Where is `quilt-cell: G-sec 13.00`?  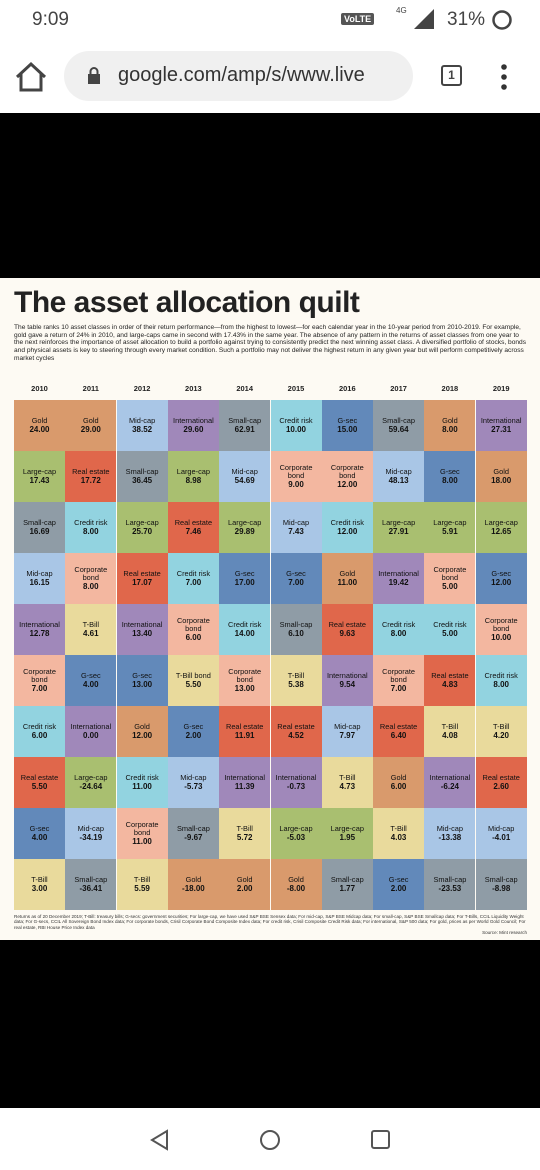 quilt-cell: G-sec 13.00 is located at coordinates (142, 680).